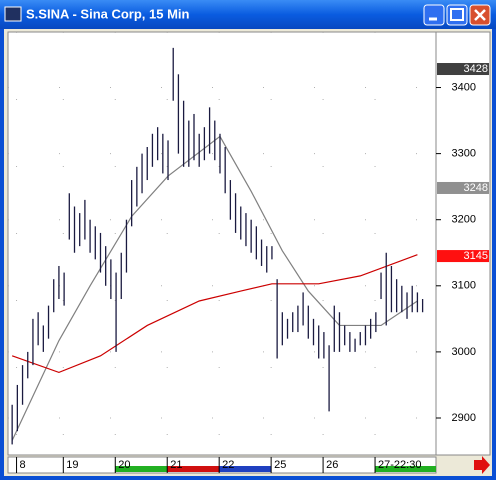  What do you see at coordinates (476, 256) in the screenshot?
I see `price-tag-label: 3145` at bounding box center [476, 256].